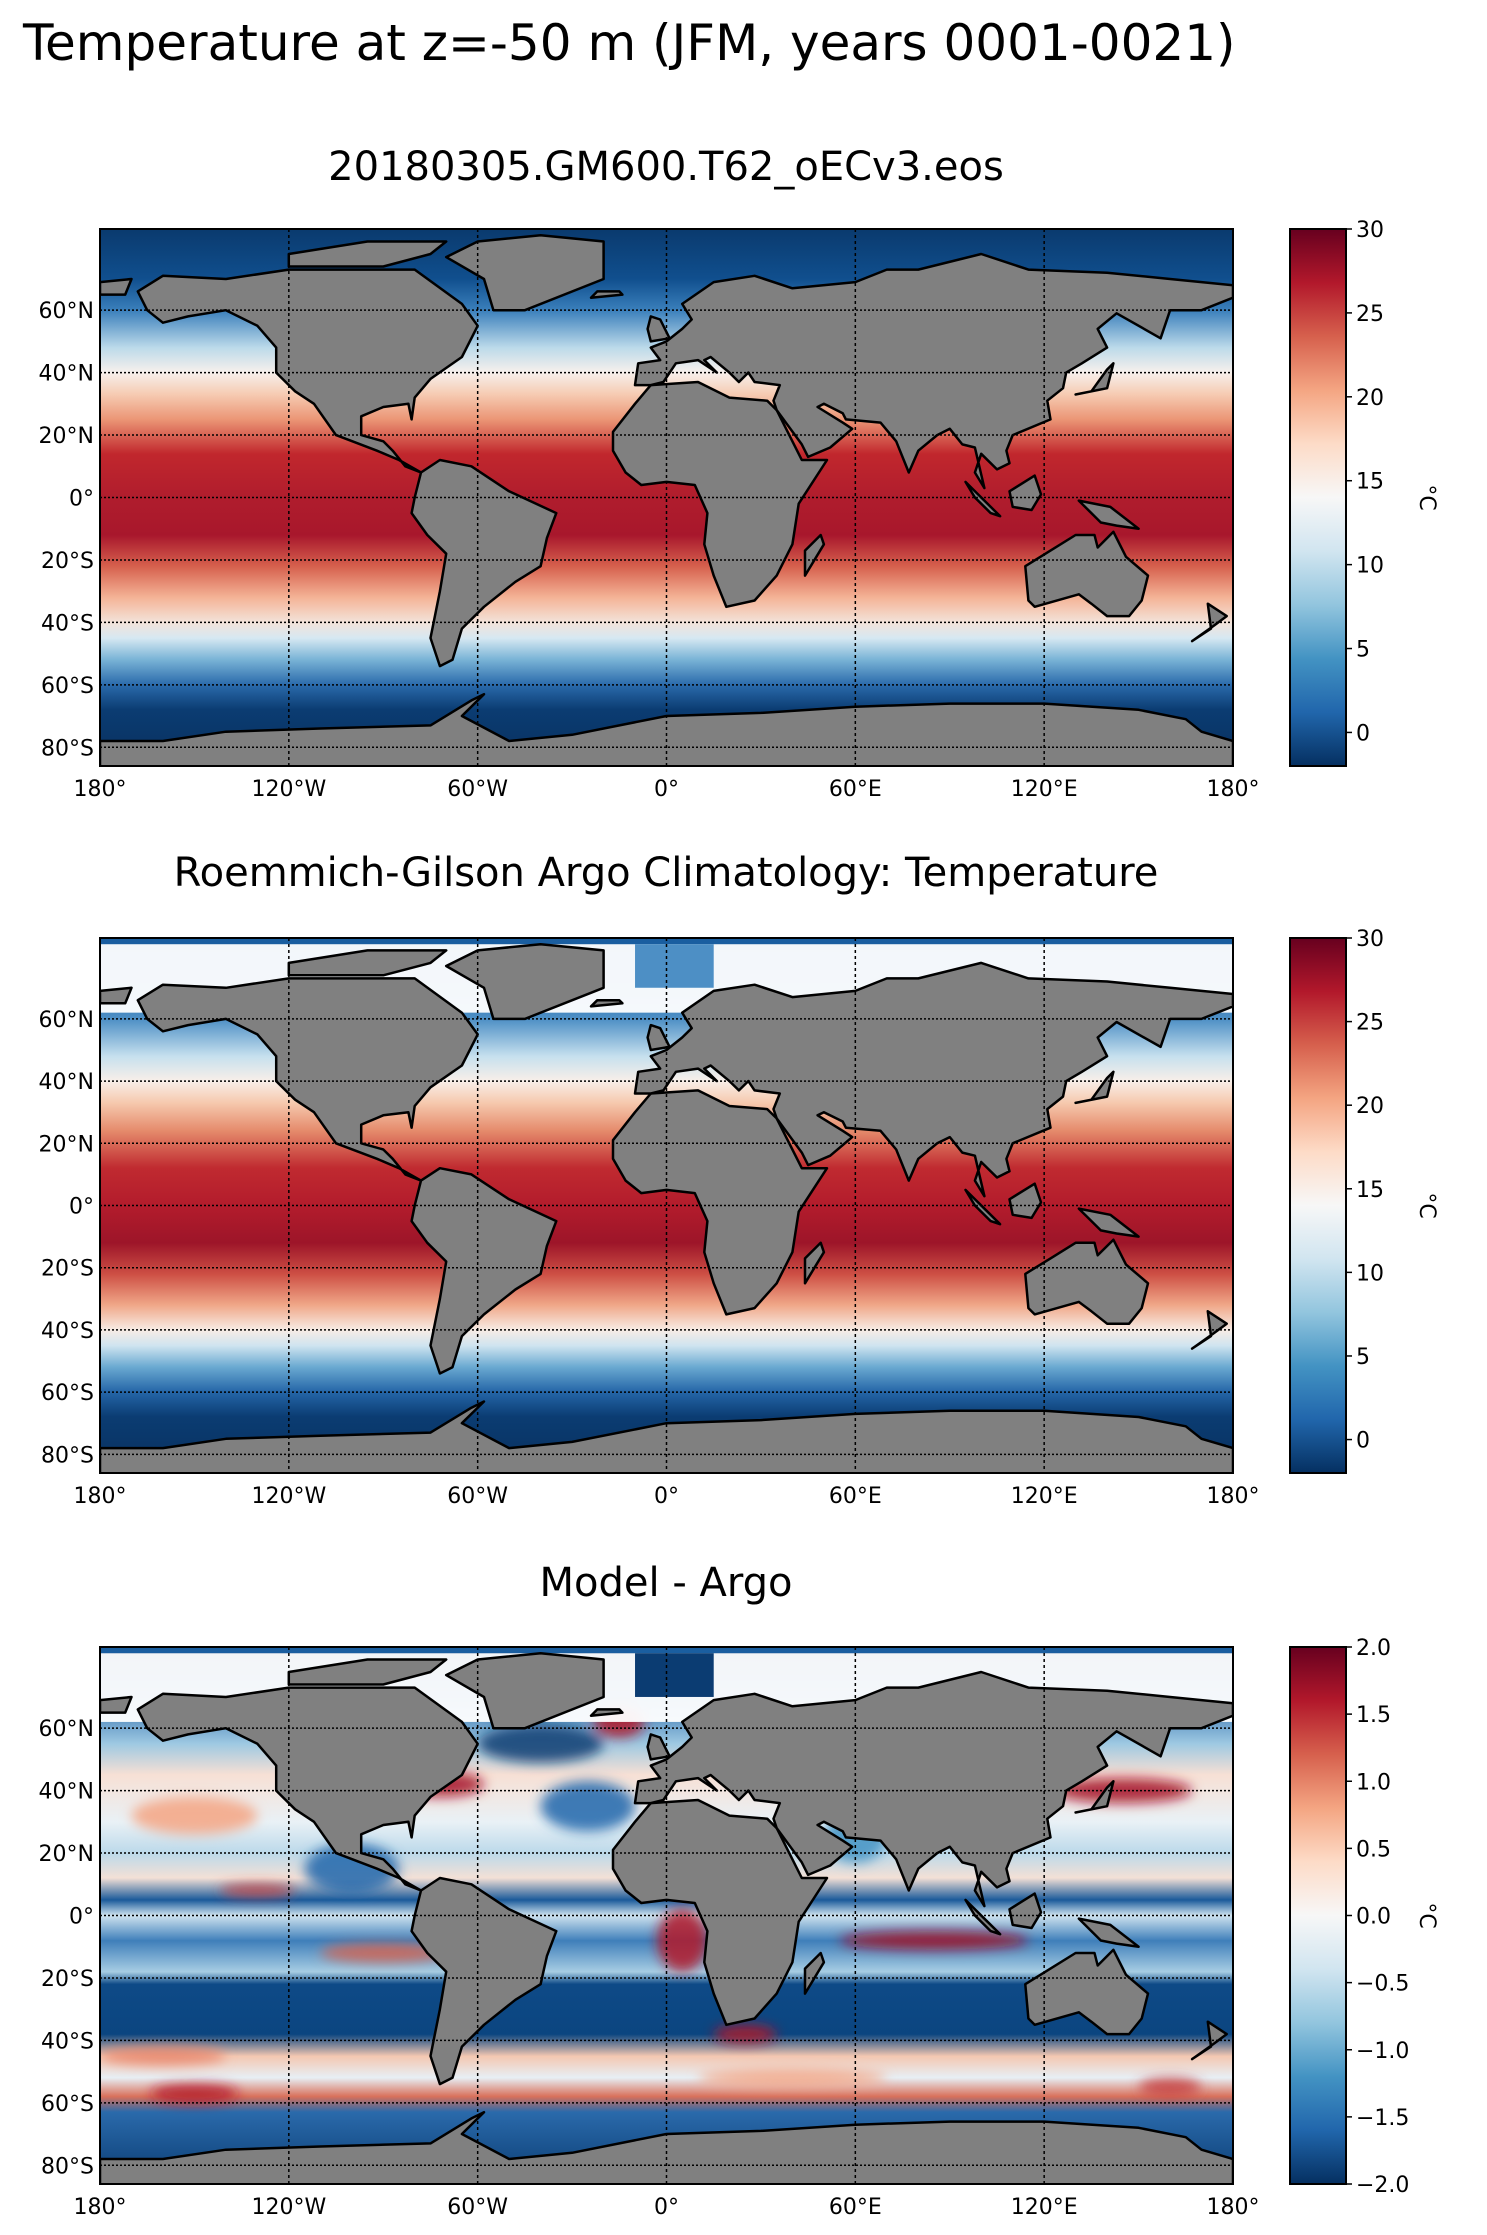 The width and height of the screenshot is (1487, 2235). Describe the element at coordinates (1373, 1715) in the screenshot. I see `colorbar-tick-label: 1.5` at that location.